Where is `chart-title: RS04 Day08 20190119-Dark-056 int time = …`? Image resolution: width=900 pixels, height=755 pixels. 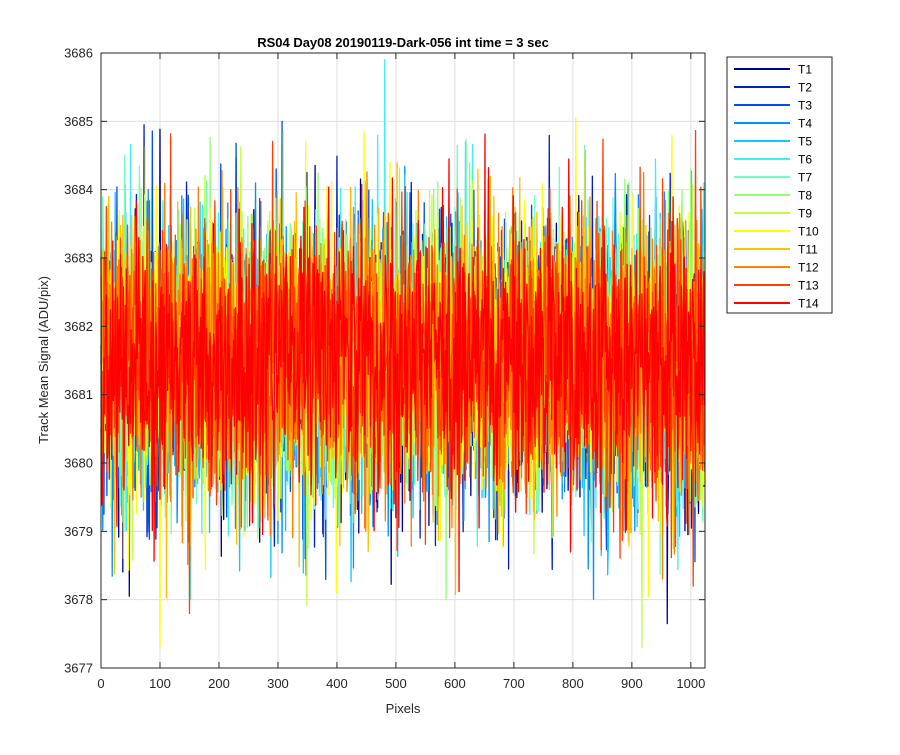
chart-title: RS04 Day08 20190119-Dark-056 int time = … is located at coordinates (403, 42).